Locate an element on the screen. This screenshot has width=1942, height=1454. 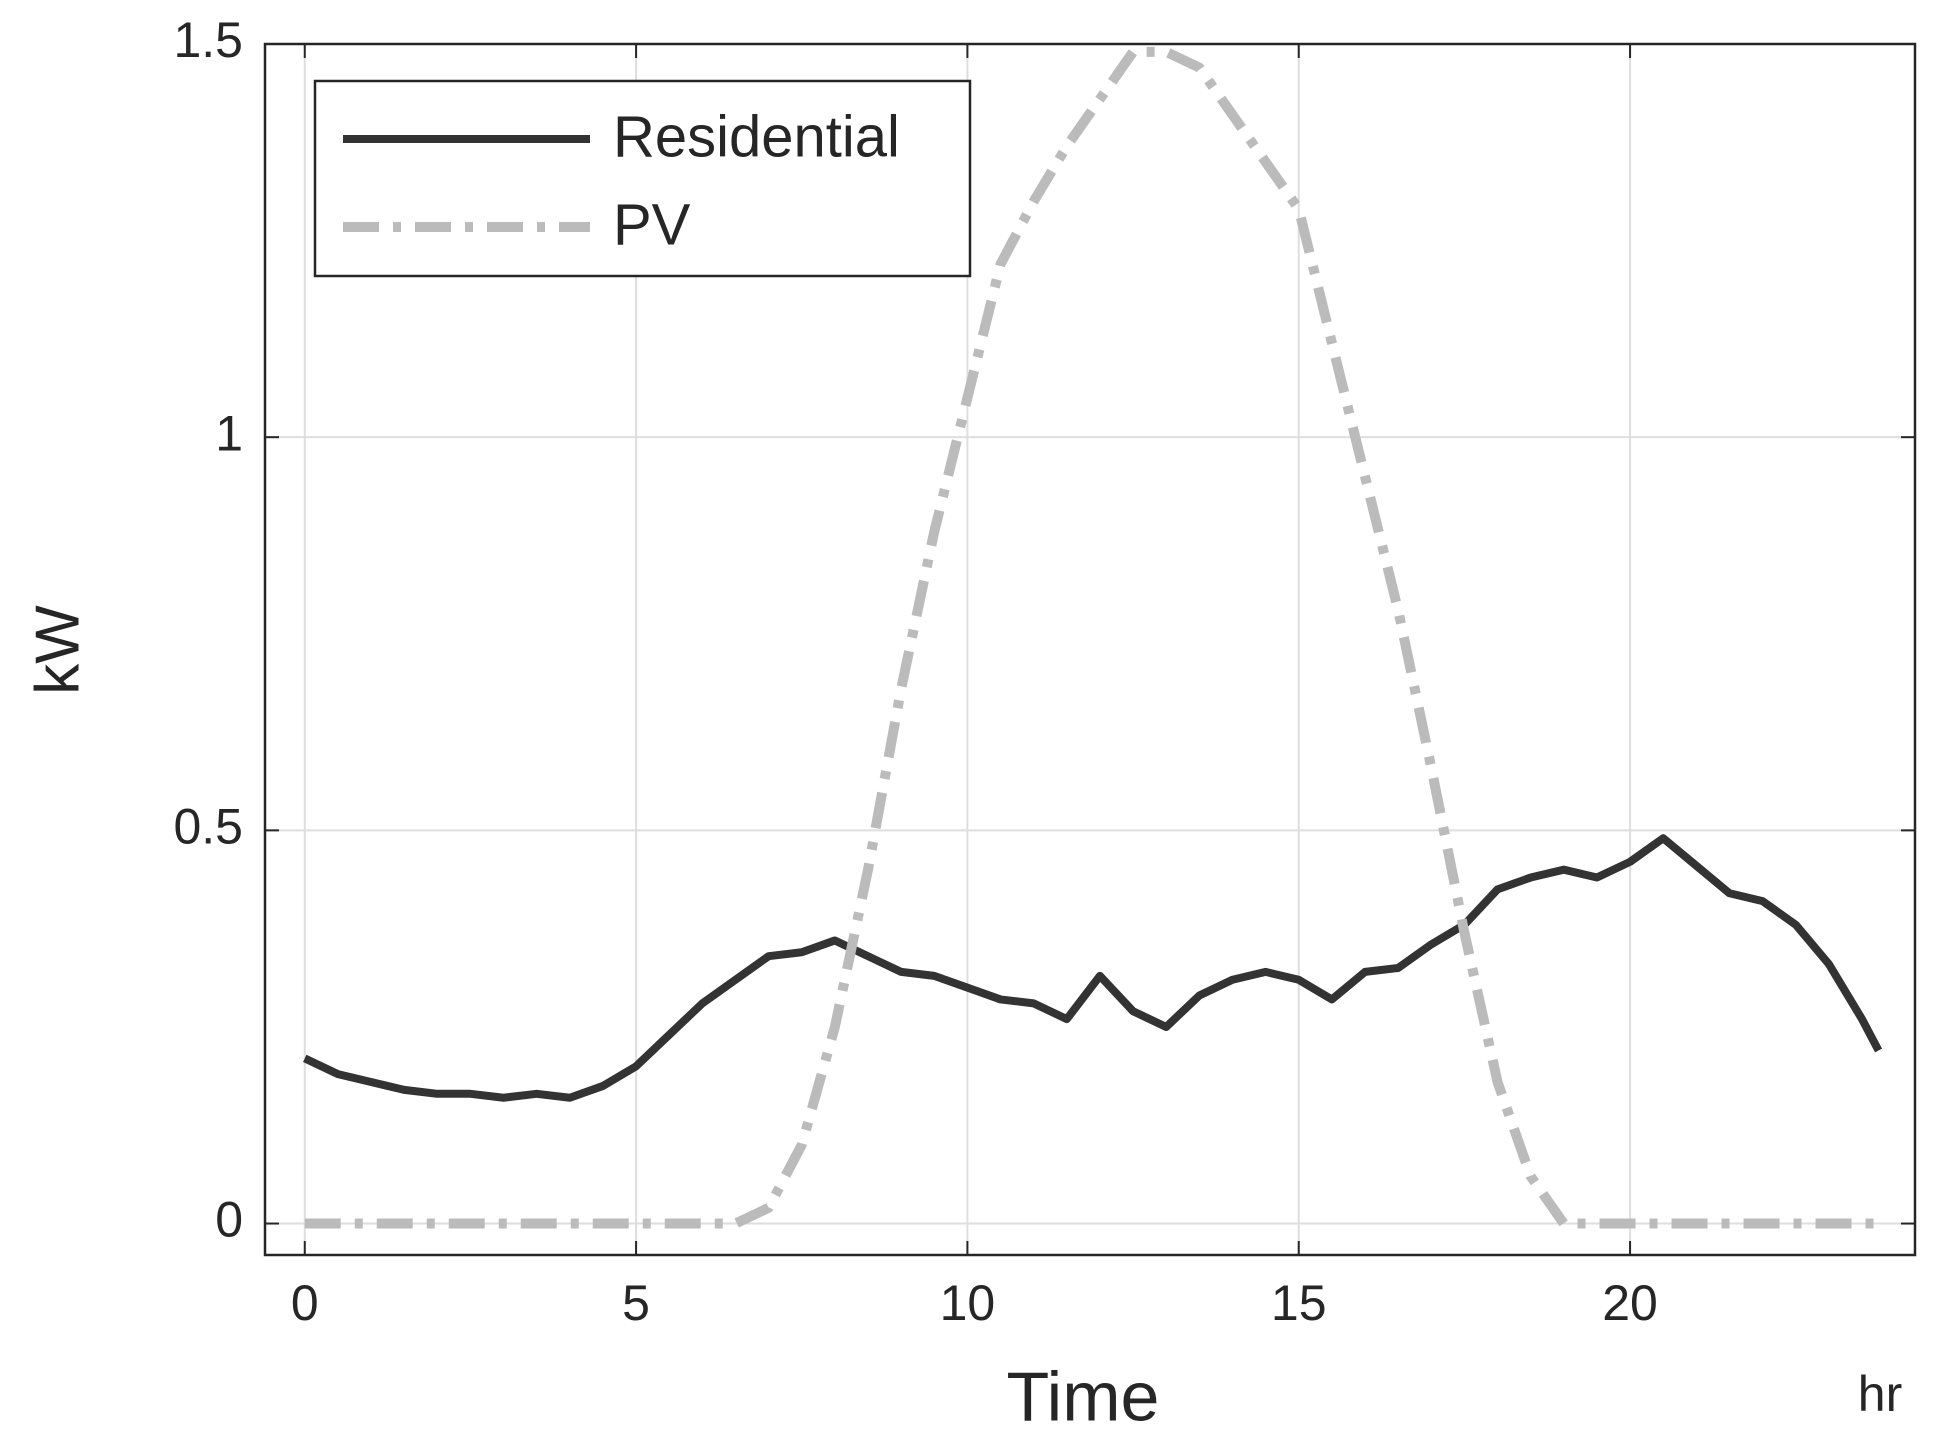
x-tick-label: 10 is located at coordinates (968, 1303).